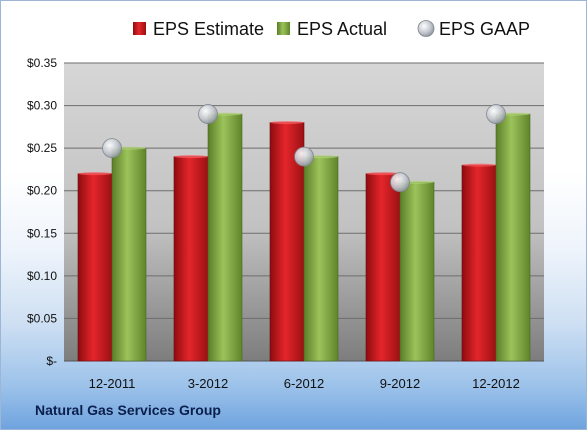 Image resolution: width=587 pixels, height=431 pixels. What do you see at coordinates (128, 410) in the screenshot?
I see `company-name: Natural Gas Services Group` at bounding box center [128, 410].